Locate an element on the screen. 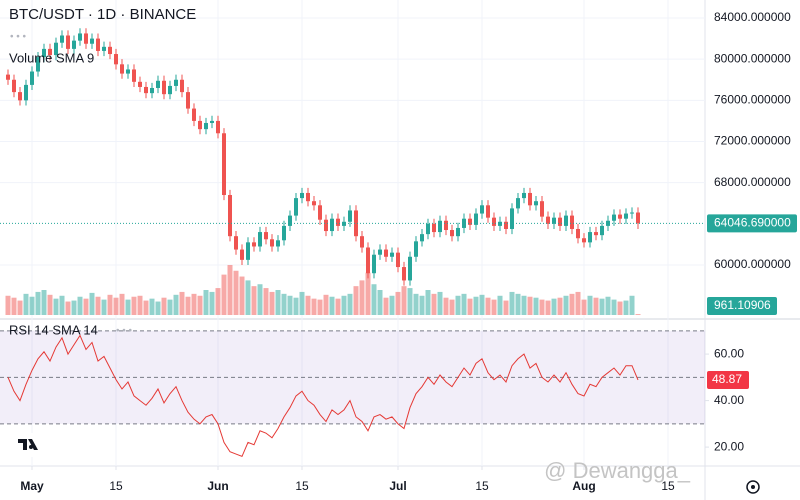 The height and width of the screenshot is (500, 800). y-tick-label: 72000.000000 is located at coordinates (752, 141).